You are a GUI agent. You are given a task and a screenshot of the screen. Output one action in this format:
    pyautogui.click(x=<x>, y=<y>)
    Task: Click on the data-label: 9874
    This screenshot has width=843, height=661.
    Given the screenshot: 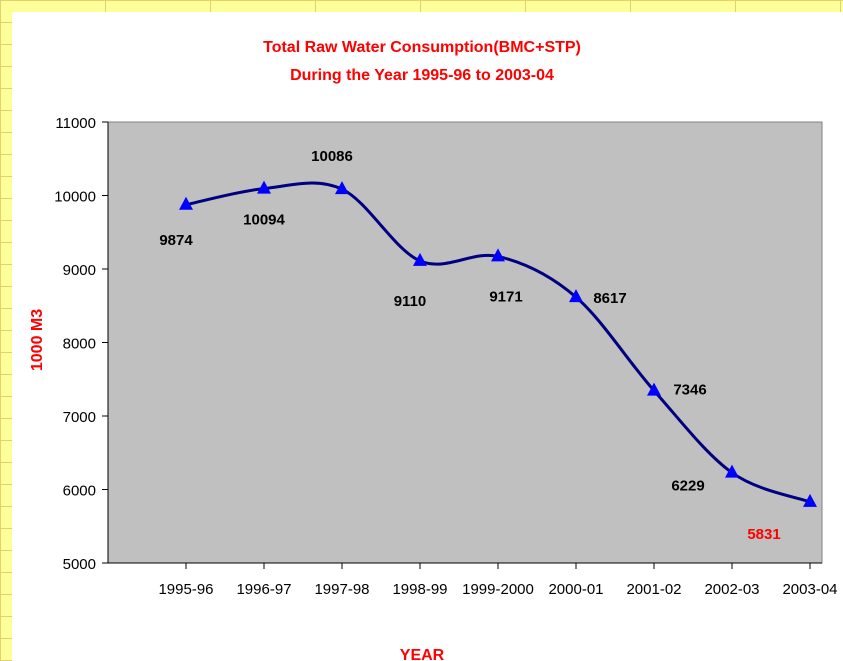 What is the action you would take?
    pyautogui.click(x=176, y=240)
    